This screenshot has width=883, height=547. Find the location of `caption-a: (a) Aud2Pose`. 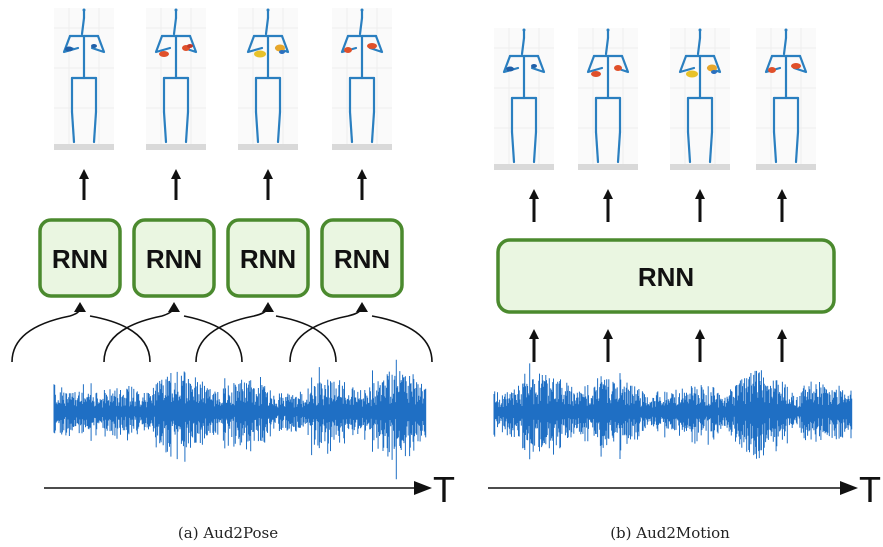

caption-a: (a) Aud2Pose is located at coordinates (228, 533).